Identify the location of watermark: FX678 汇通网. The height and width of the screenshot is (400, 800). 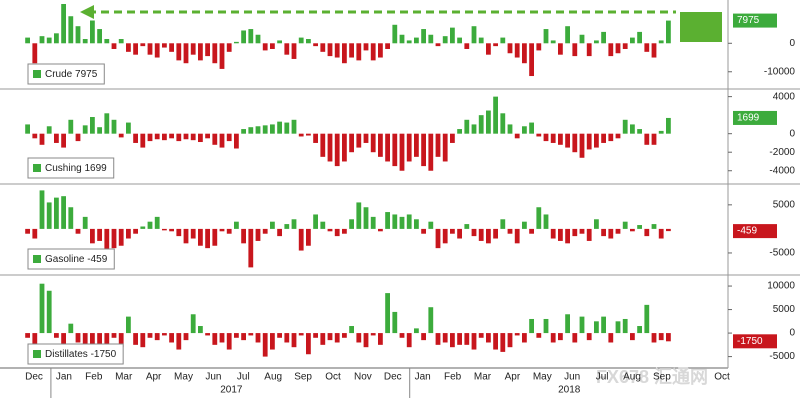
(652, 377).